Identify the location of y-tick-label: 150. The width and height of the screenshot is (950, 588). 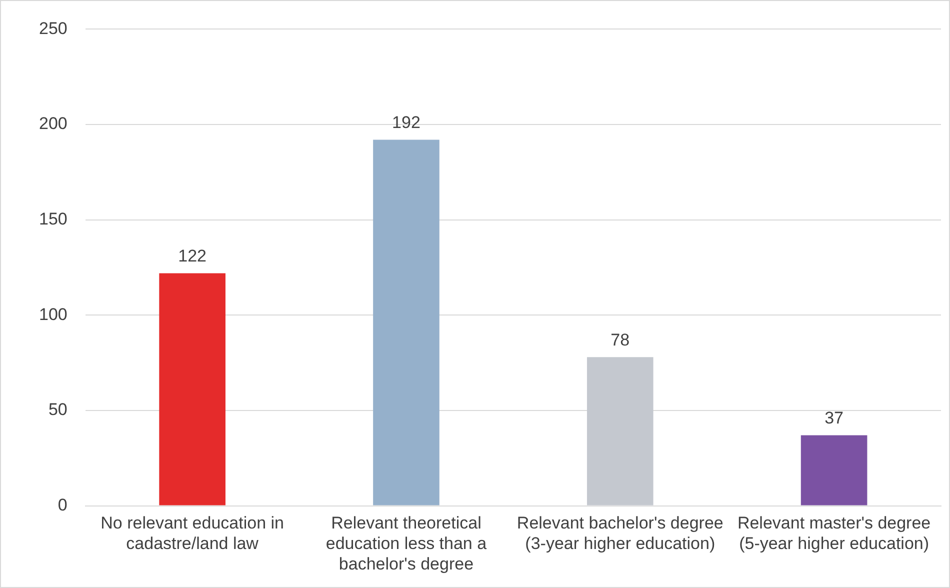
(53, 219).